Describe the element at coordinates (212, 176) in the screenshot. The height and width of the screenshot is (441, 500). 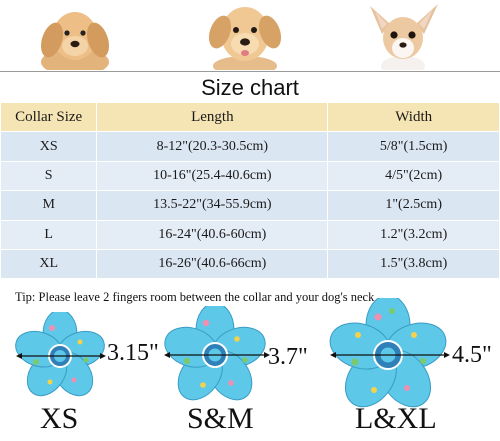
I see `cell-length: 10-16"(25.4-40.6cm)` at that location.